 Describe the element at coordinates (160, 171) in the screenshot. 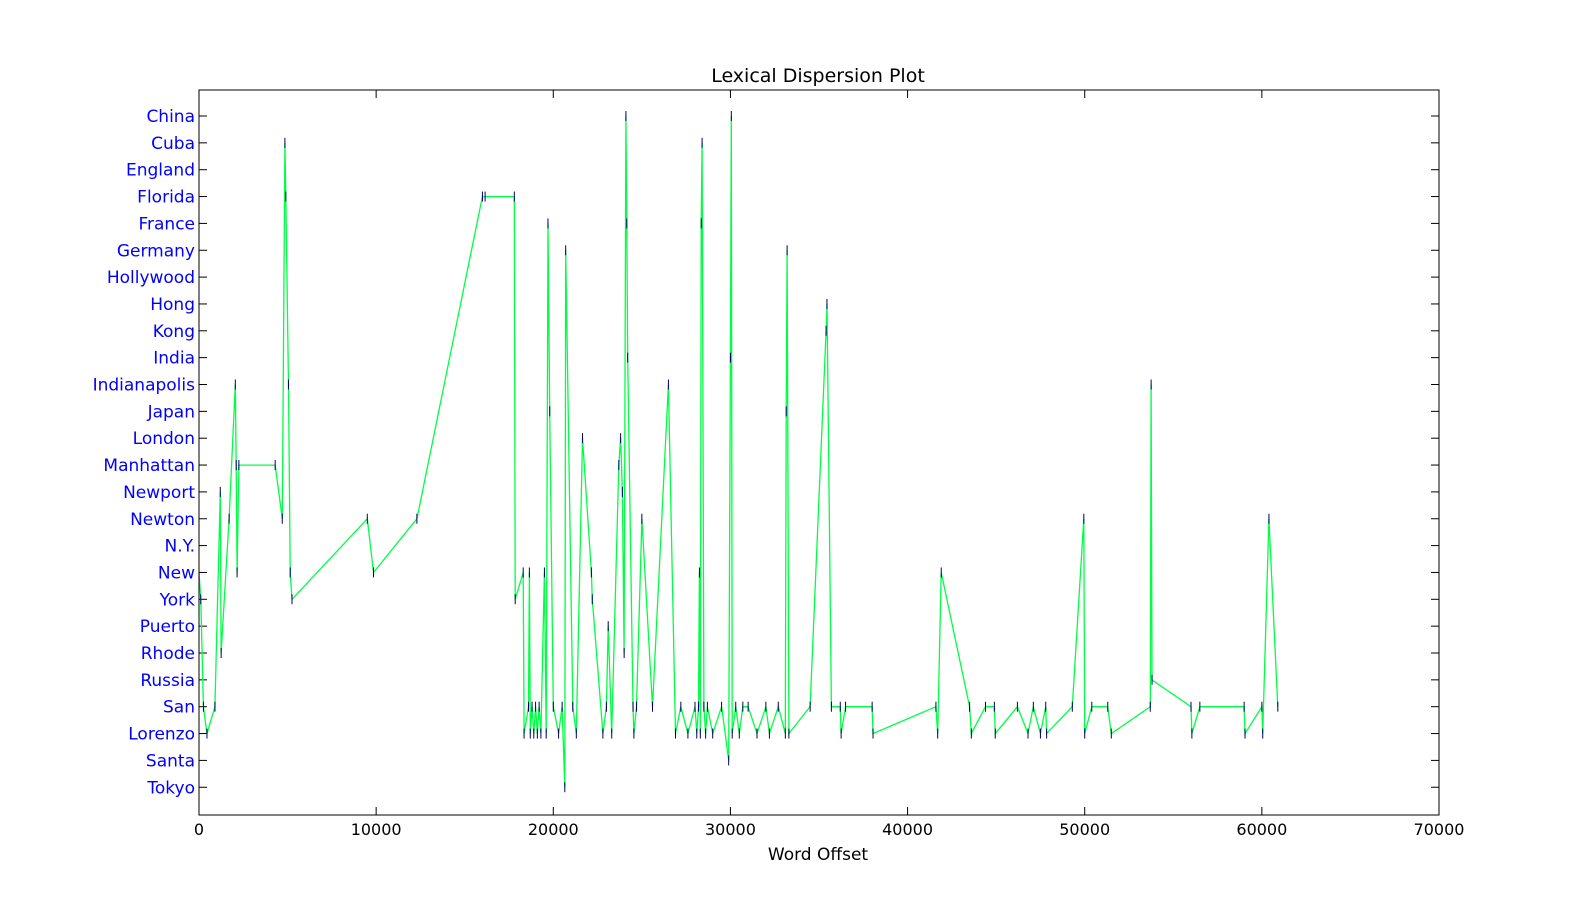

I see `y-tick-label: England` at that location.